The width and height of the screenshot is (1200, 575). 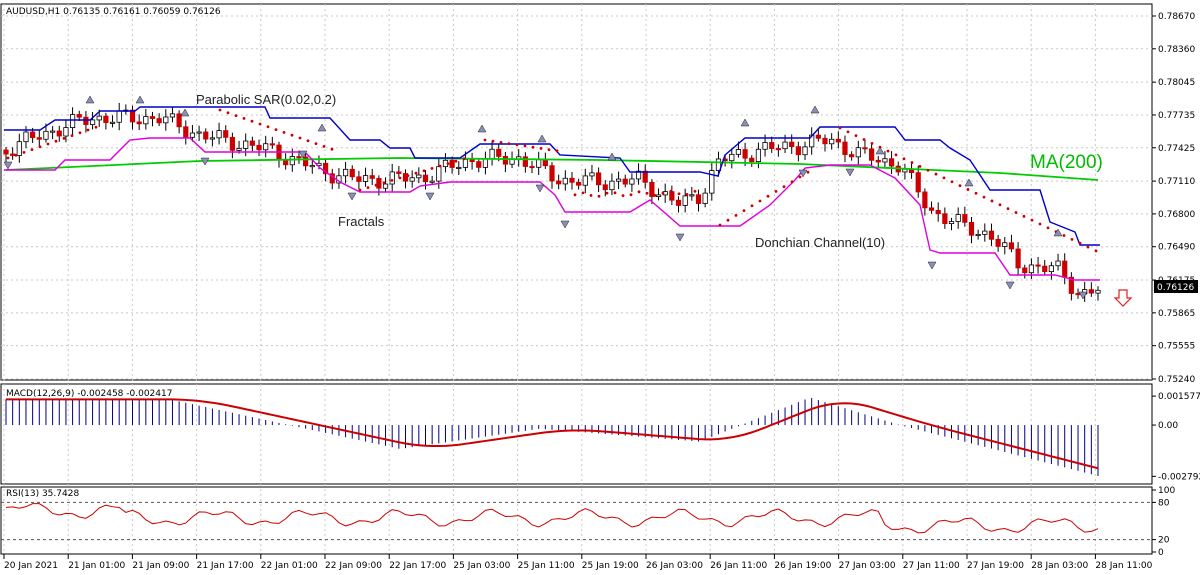 I want to click on price-tick-label: 0.78360, so click(x=1176, y=50).